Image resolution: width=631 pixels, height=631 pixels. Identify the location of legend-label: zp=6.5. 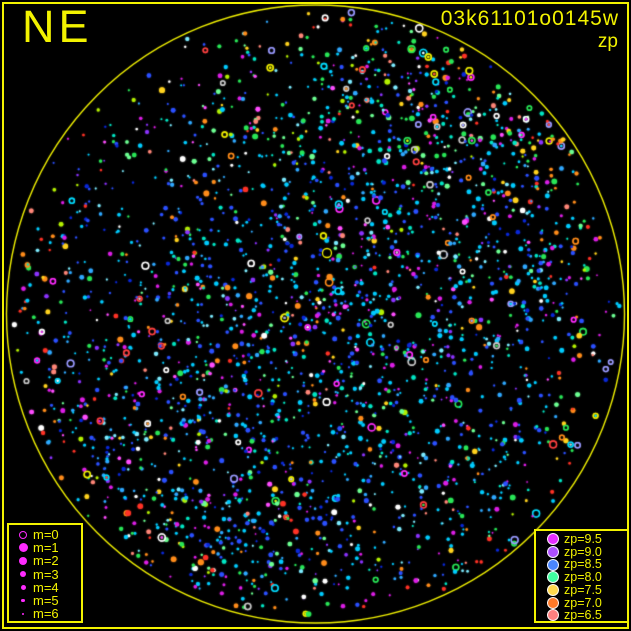
(583, 615).